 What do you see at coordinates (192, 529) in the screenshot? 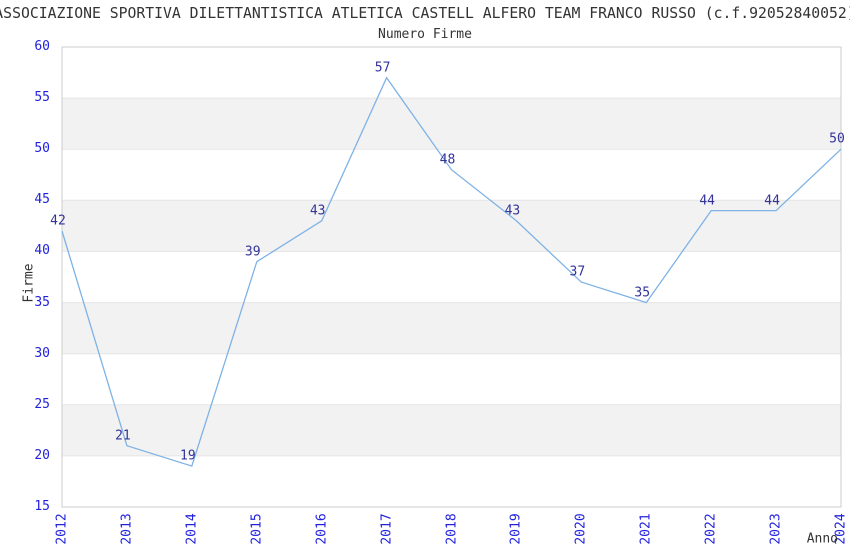
I see `x-tick-label: 2014` at bounding box center [192, 529].